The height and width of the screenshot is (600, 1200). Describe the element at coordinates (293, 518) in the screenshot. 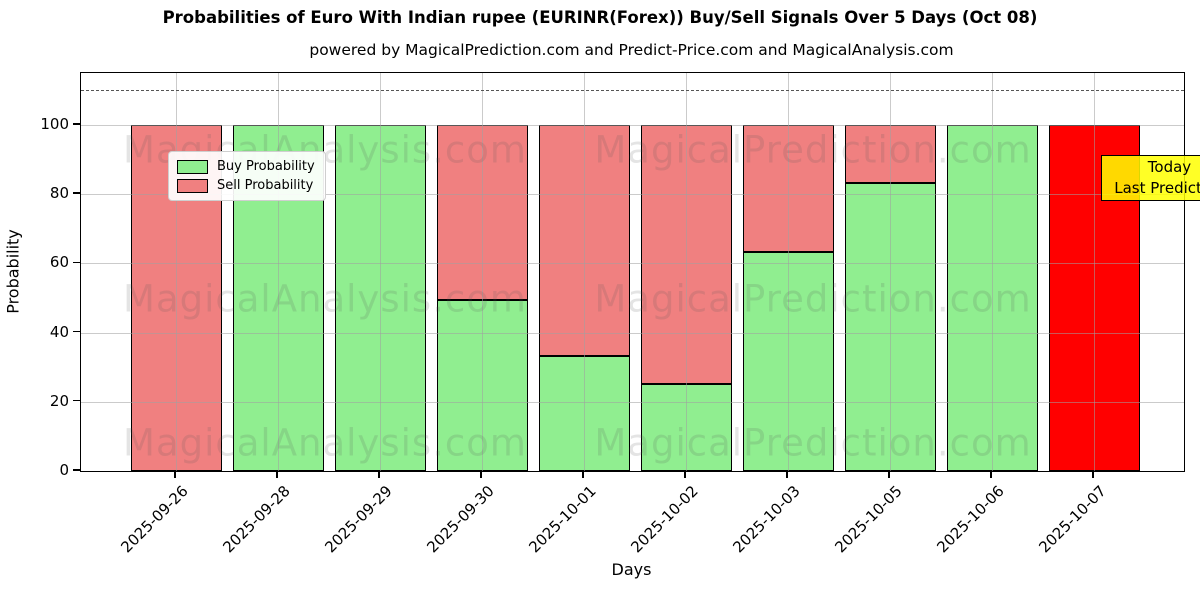

I see `x-tick-label: 2025-09-28` at that location.